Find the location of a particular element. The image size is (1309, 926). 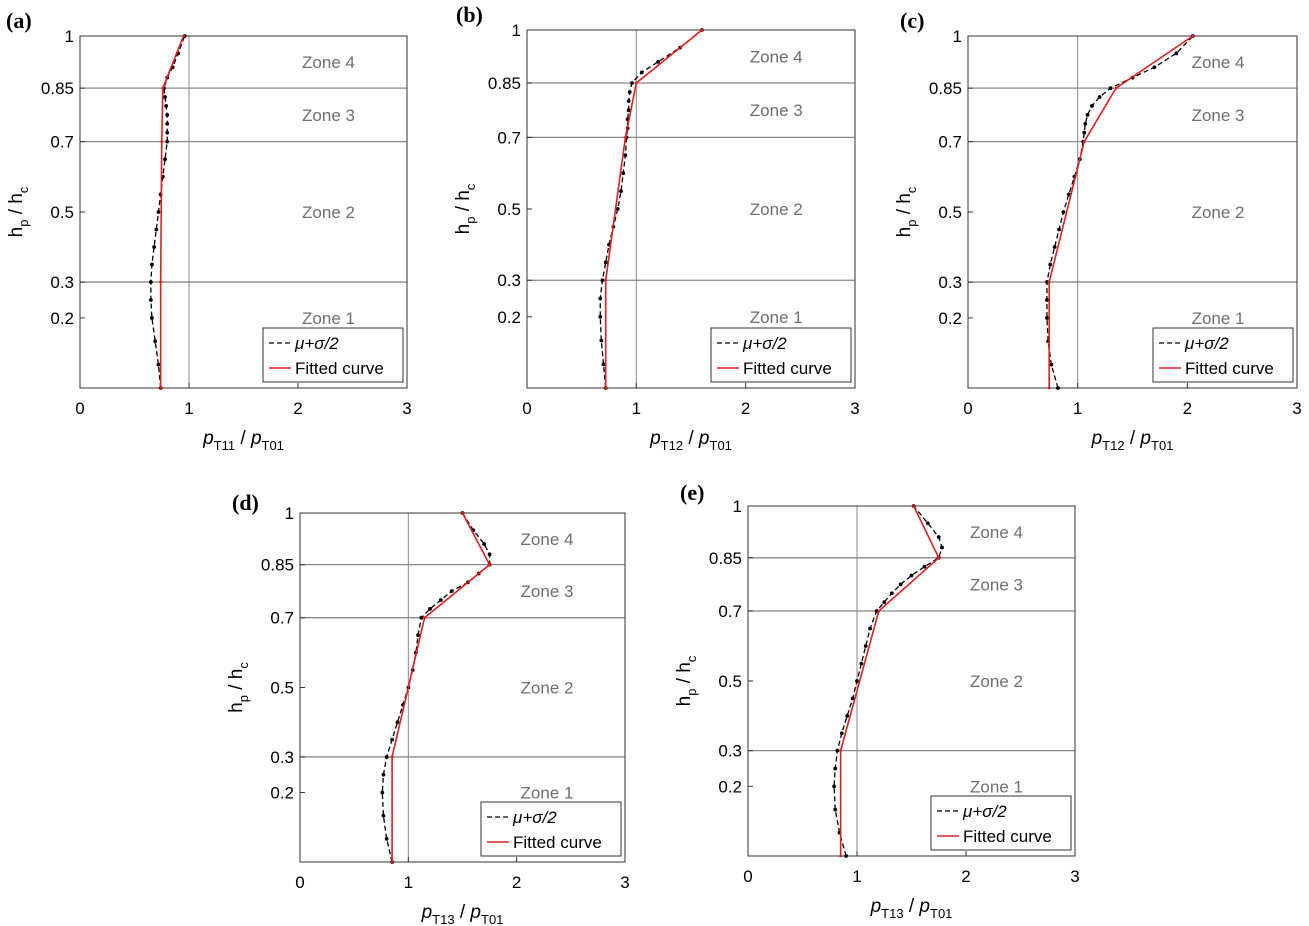

zone-label: Zone 2 is located at coordinates (996, 681).